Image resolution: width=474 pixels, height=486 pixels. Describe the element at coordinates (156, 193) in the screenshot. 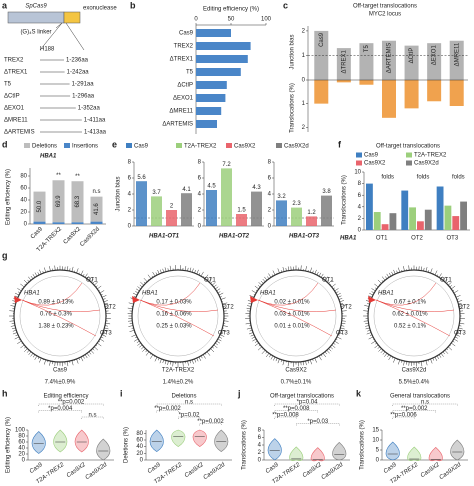

I see `value-label: 3.7` at that location.